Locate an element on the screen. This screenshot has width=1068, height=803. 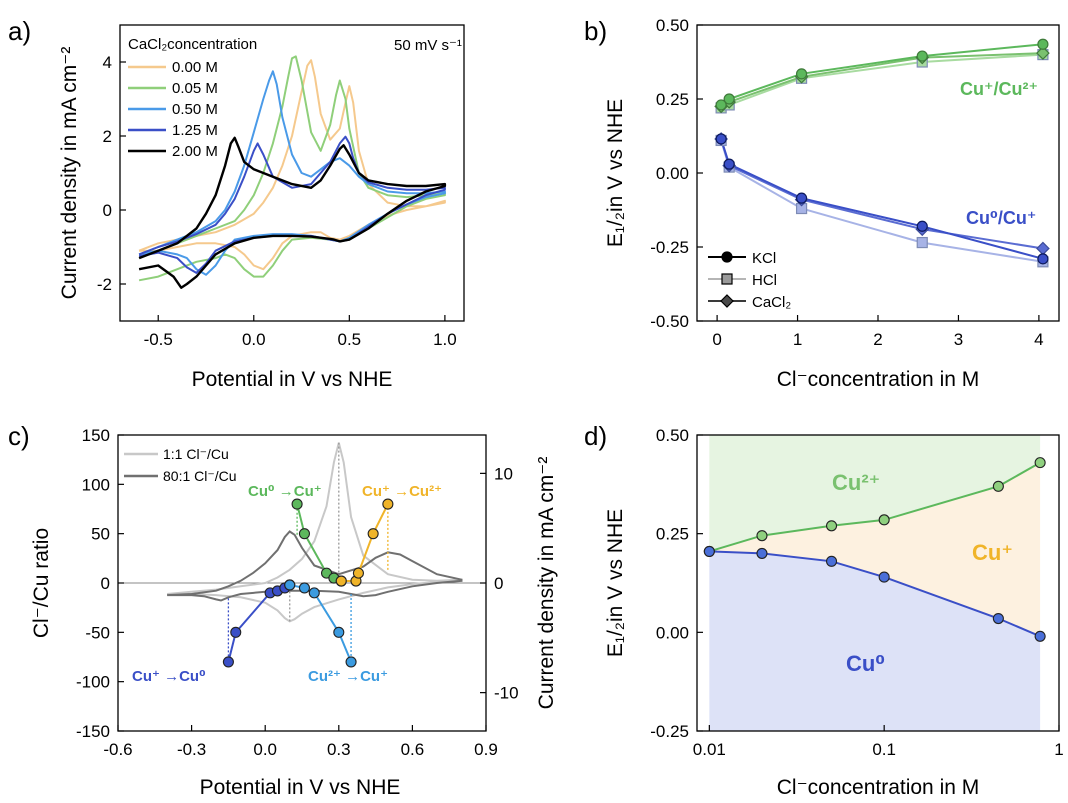
y-tick-label: -150 is located at coordinates (93, 731).